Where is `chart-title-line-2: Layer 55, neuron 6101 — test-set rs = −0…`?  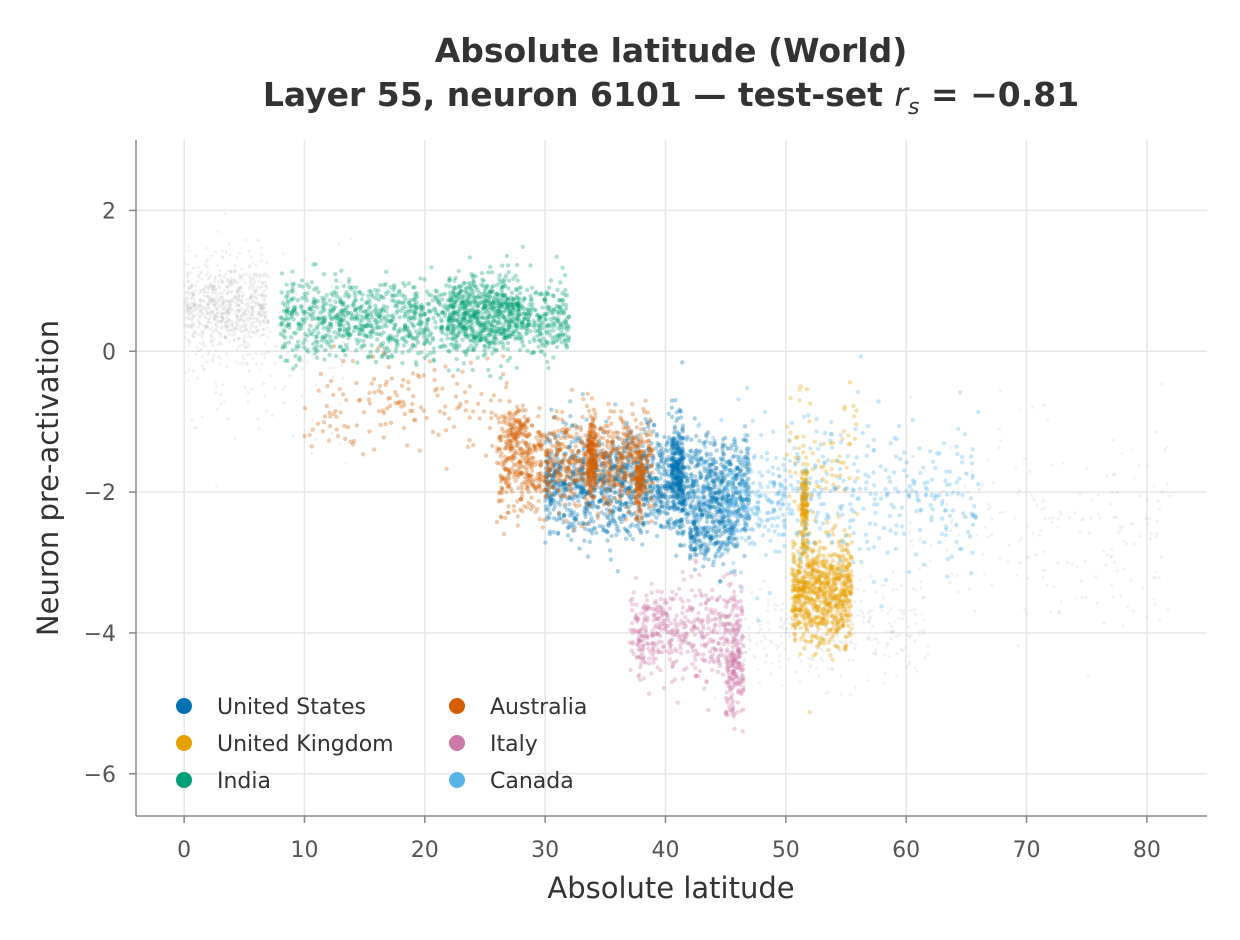 chart-title-line-2: Layer 55, neuron 6101 — test-set rs = −0… is located at coordinates (671, 97).